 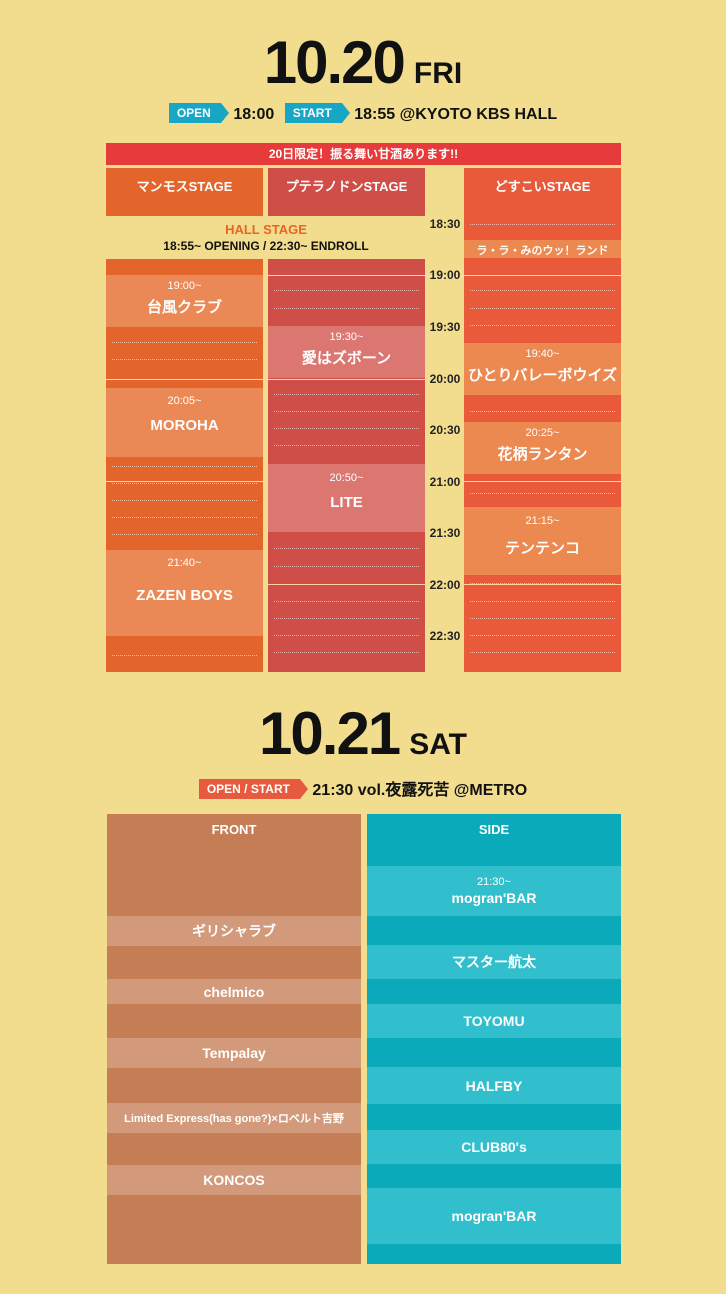 I want to click on act-block: 20:25~ 花柄ランタン, so click(x=542, y=448).